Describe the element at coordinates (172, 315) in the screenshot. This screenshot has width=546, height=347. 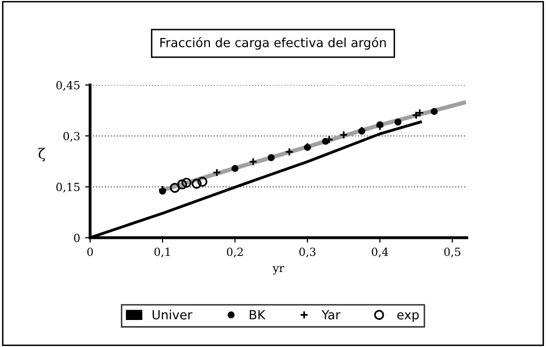
I see `legend-label: Univer` at that location.